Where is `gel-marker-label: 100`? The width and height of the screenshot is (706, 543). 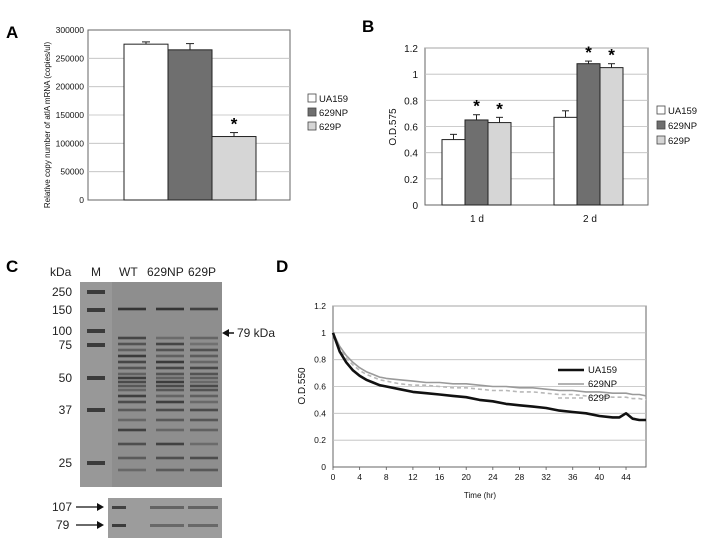 gel-marker-label: 100 is located at coordinates (62, 331).